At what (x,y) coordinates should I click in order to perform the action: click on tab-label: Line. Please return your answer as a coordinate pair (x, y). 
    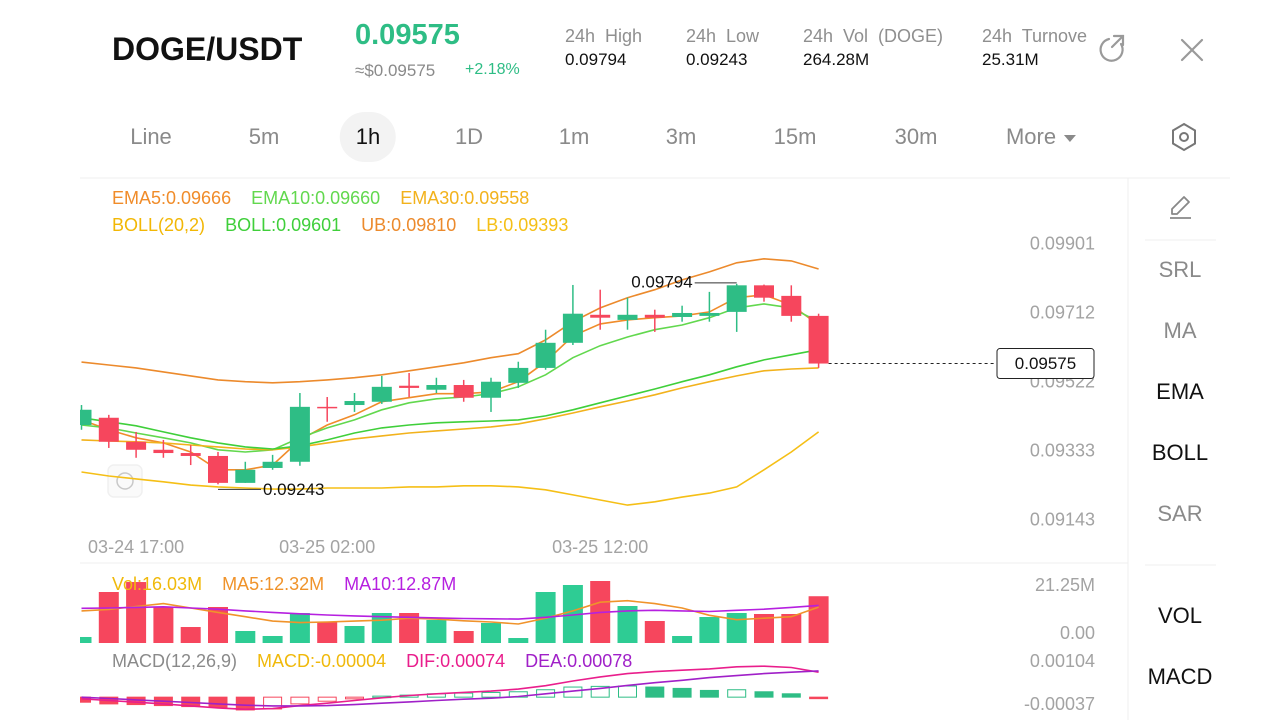
    Looking at the image, I should click on (151, 136).